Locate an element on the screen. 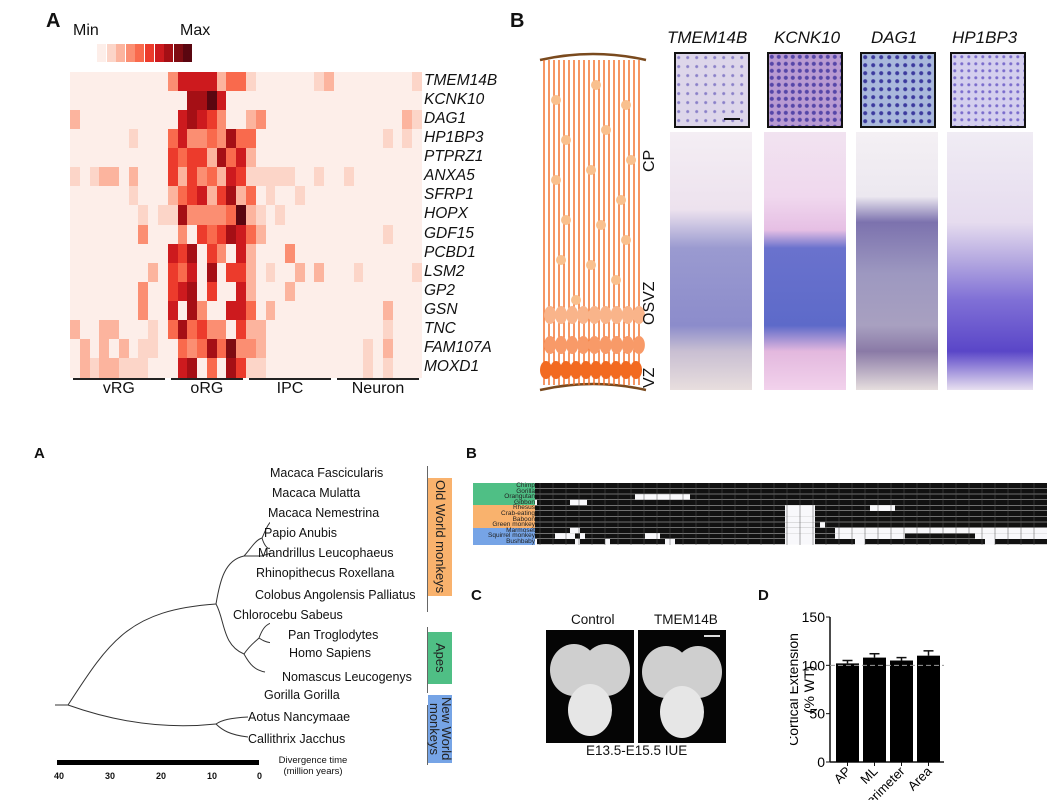  group-underline is located at coordinates (290, 379).